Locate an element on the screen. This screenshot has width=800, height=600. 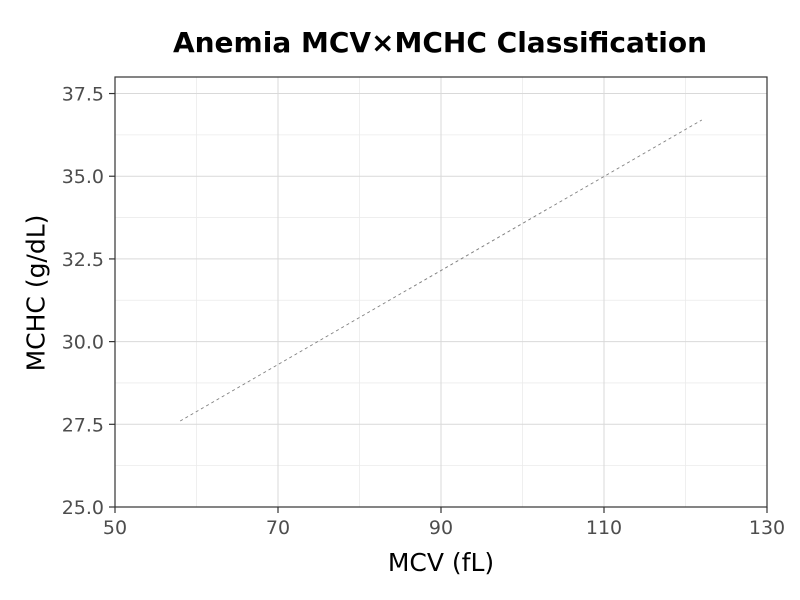
y-axis: 25.0 27.5 30.0 32.5 35.0 37.5 is located at coordinates (88, 301).